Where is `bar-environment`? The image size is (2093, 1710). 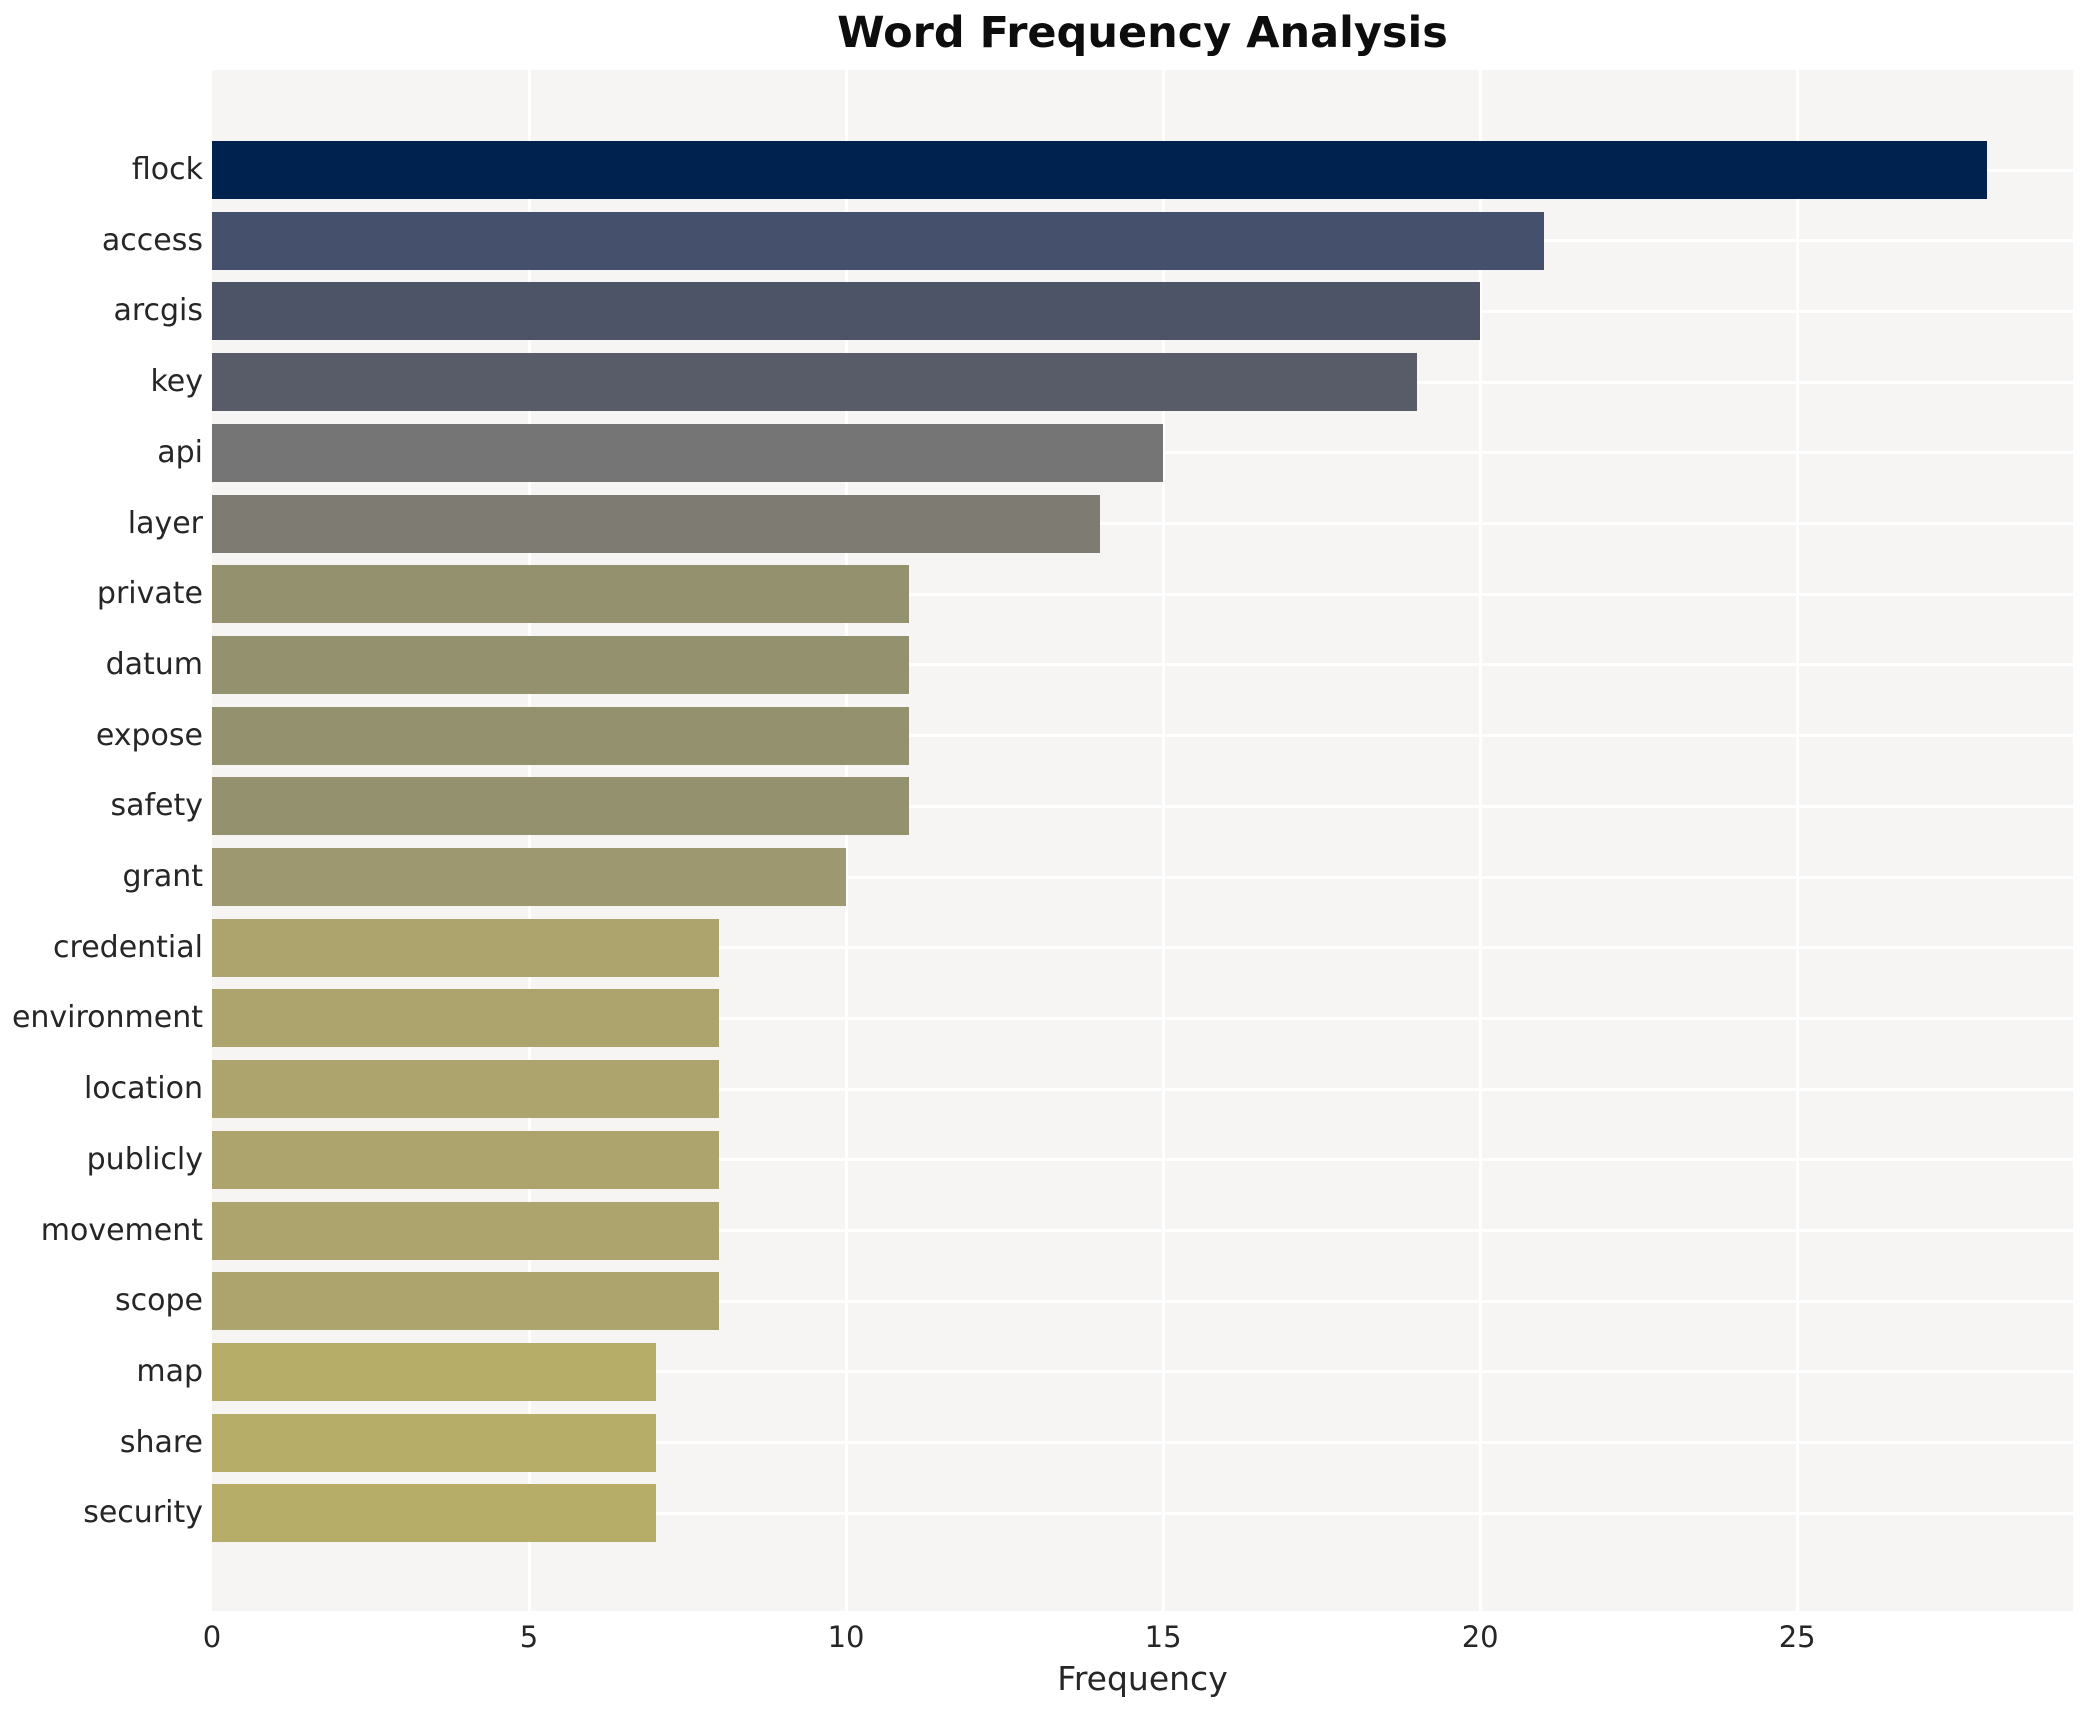 bar-environment is located at coordinates (466, 1018).